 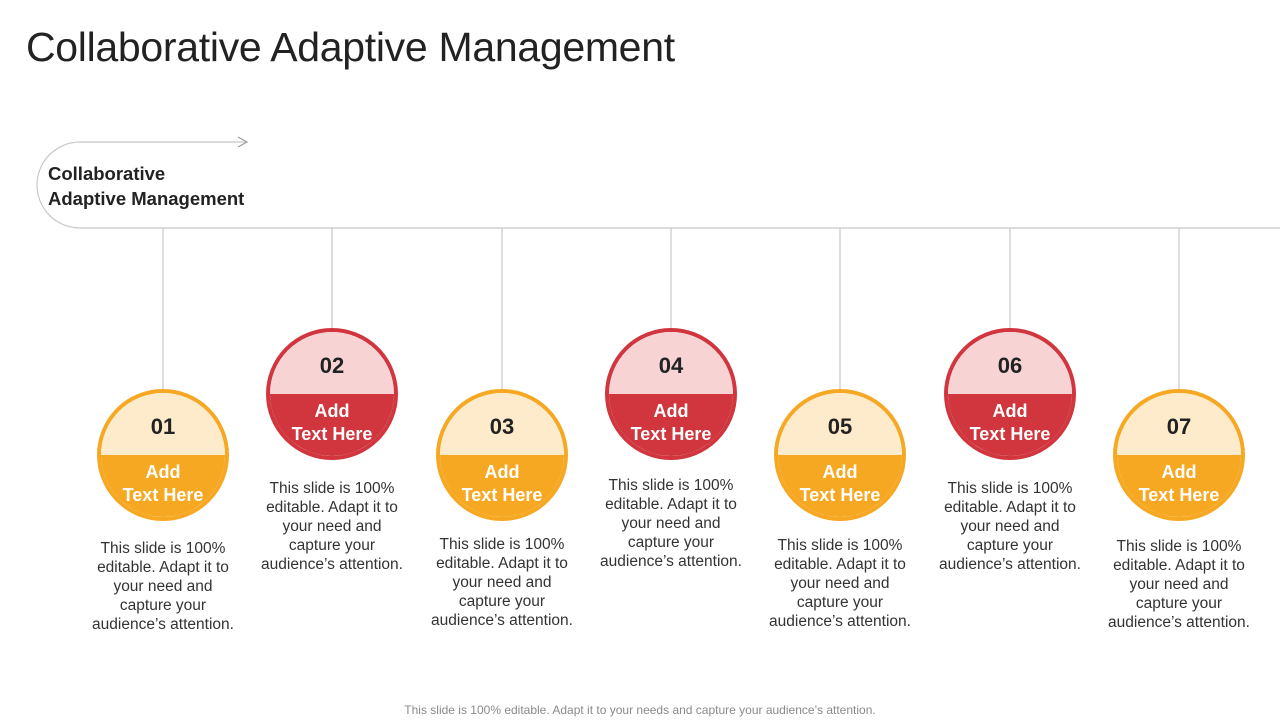 What do you see at coordinates (1179, 424) in the screenshot?
I see `step-number: 07` at bounding box center [1179, 424].